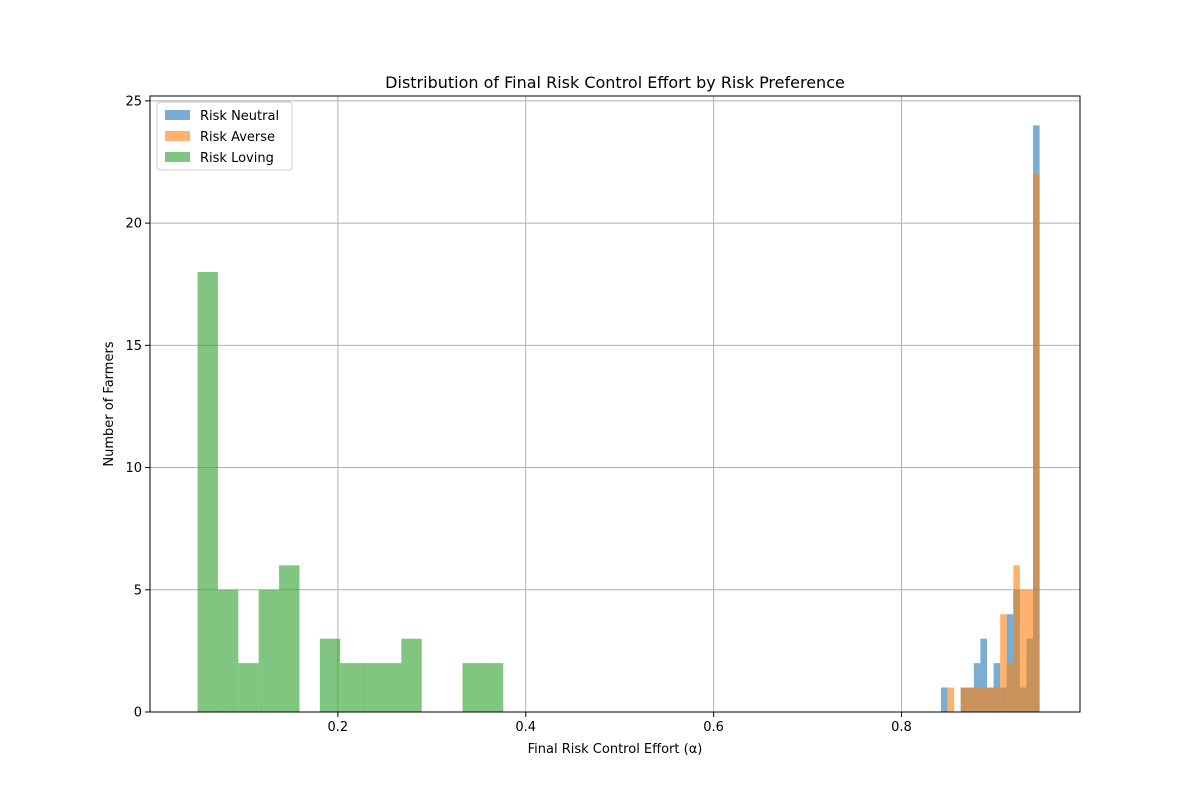 The width and height of the screenshot is (1200, 800). What do you see at coordinates (138, 713) in the screenshot?
I see `y-tick-label: 0` at bounding box center [138, 713].